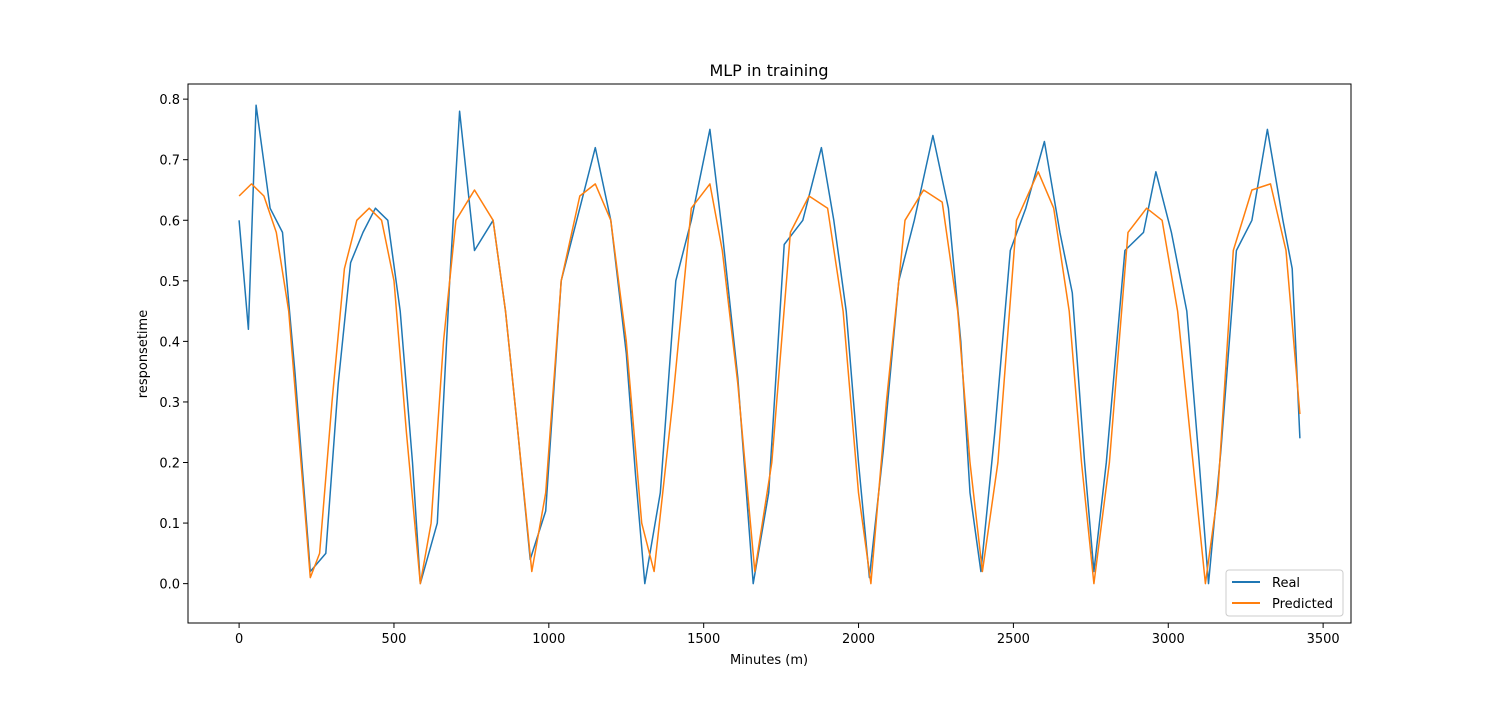 This screenshot has width=1500, height=704. I want to click on chart-title: MLP in training, so click(768, 70).